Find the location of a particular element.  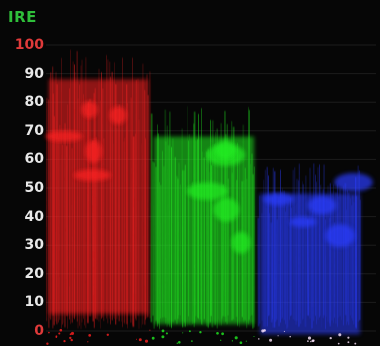

ire-tick-label: 60 is located at coordinates (34, 159).